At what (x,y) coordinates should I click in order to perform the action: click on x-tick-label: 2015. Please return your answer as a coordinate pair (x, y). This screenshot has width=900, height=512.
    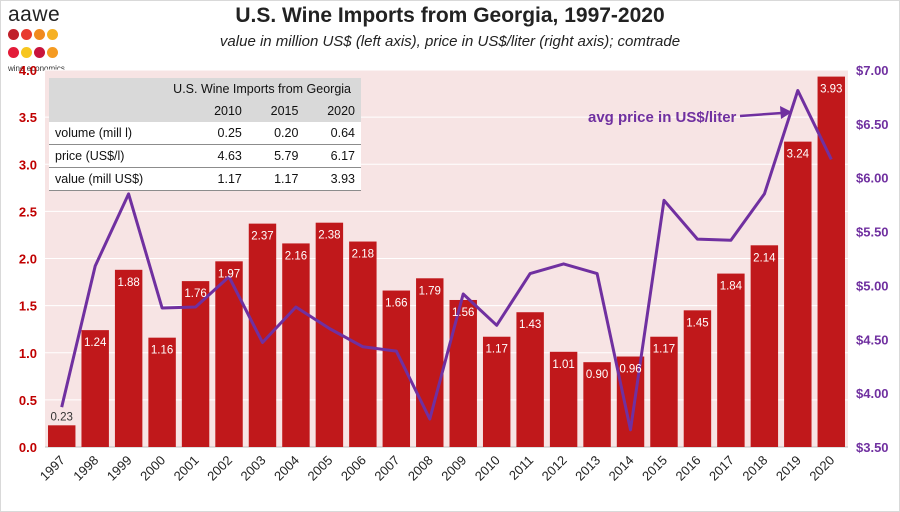
    Looking at the image, I should click on (654, 468).